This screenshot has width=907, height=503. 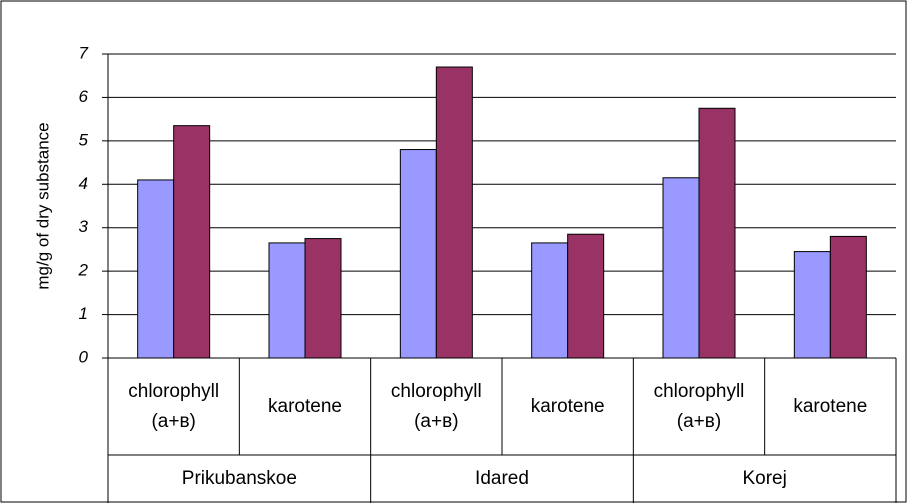 What do you see at coordinates (239, 478) in the screenshot?
I see `group-label: Prikubanskoe` at bounding box center [239, 478].